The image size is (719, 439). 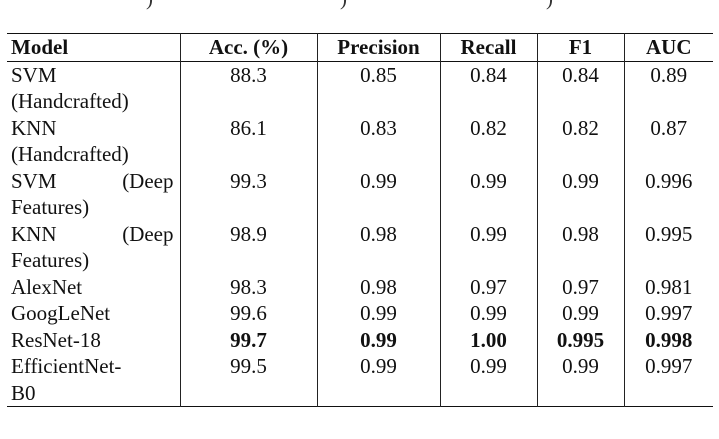 I want to click on f1-cell: 0.97, so click(x=580, y=286).